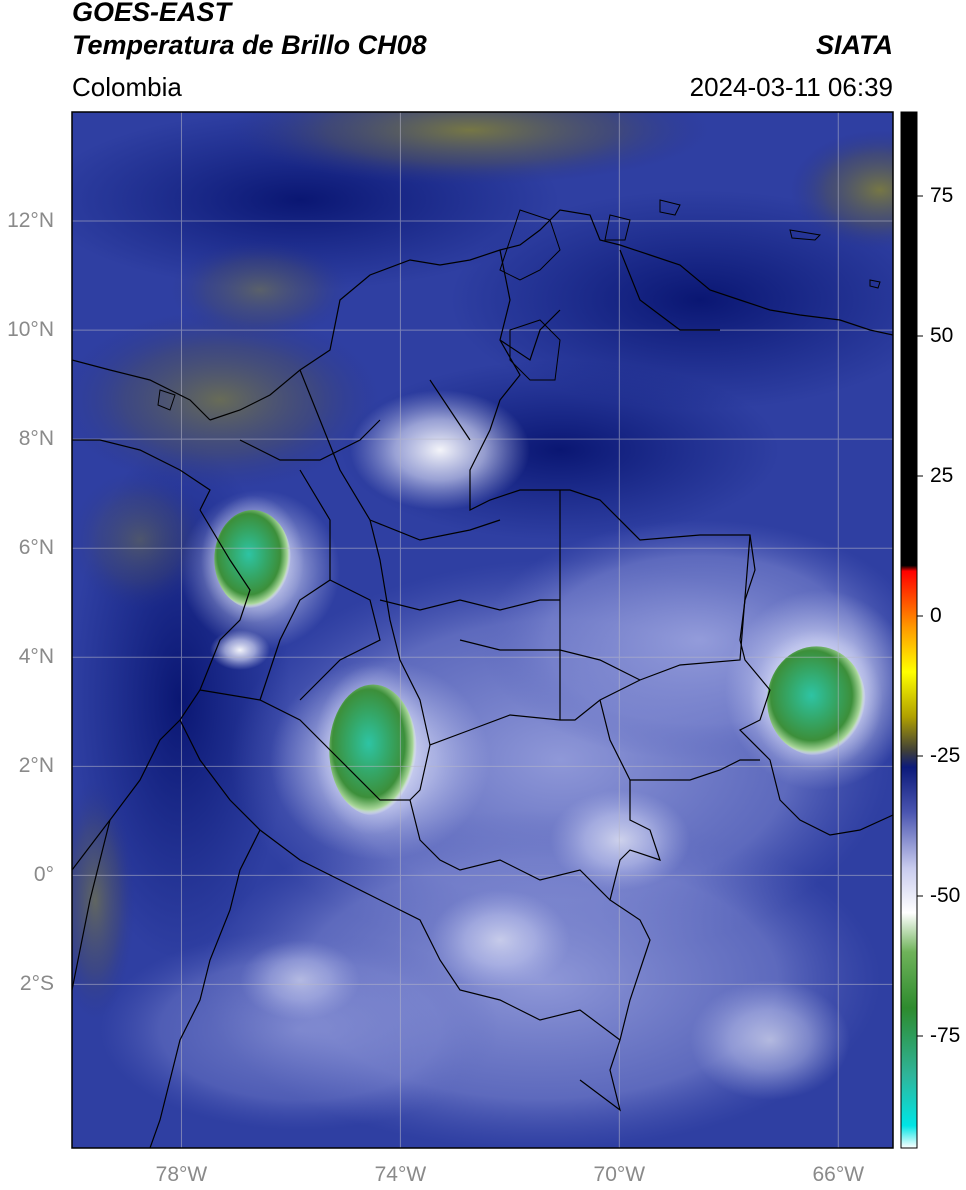 The height and width of the screenshot is (1190, 966). I want to click on lat-tick-label: 6°N, so click(36, 548).